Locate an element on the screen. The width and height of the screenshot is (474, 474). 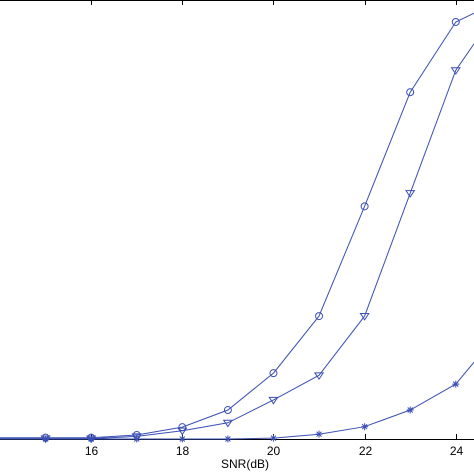
x-tick-label: 24 is located at coordinates (457, 451).